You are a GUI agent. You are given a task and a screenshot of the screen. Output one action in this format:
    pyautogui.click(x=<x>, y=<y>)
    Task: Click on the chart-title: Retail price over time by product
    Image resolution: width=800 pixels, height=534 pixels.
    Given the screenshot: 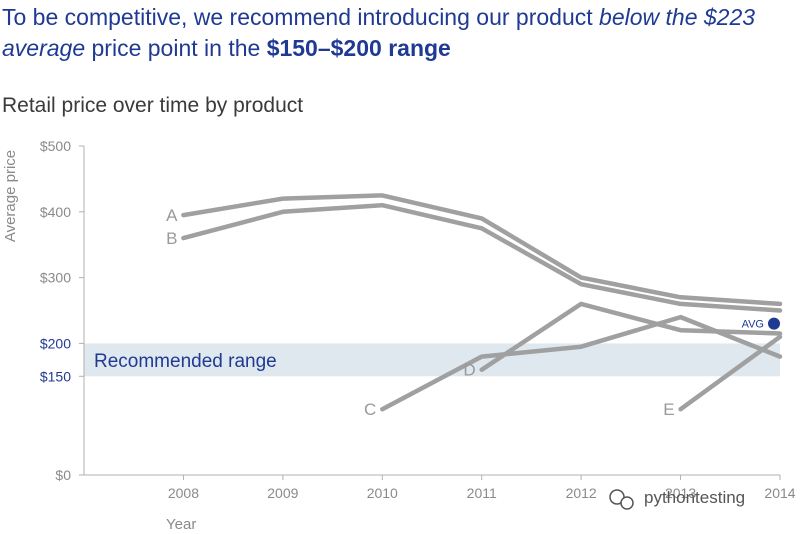 What is the action you would take?
    pyautogui.click(x=153, y=105)
    